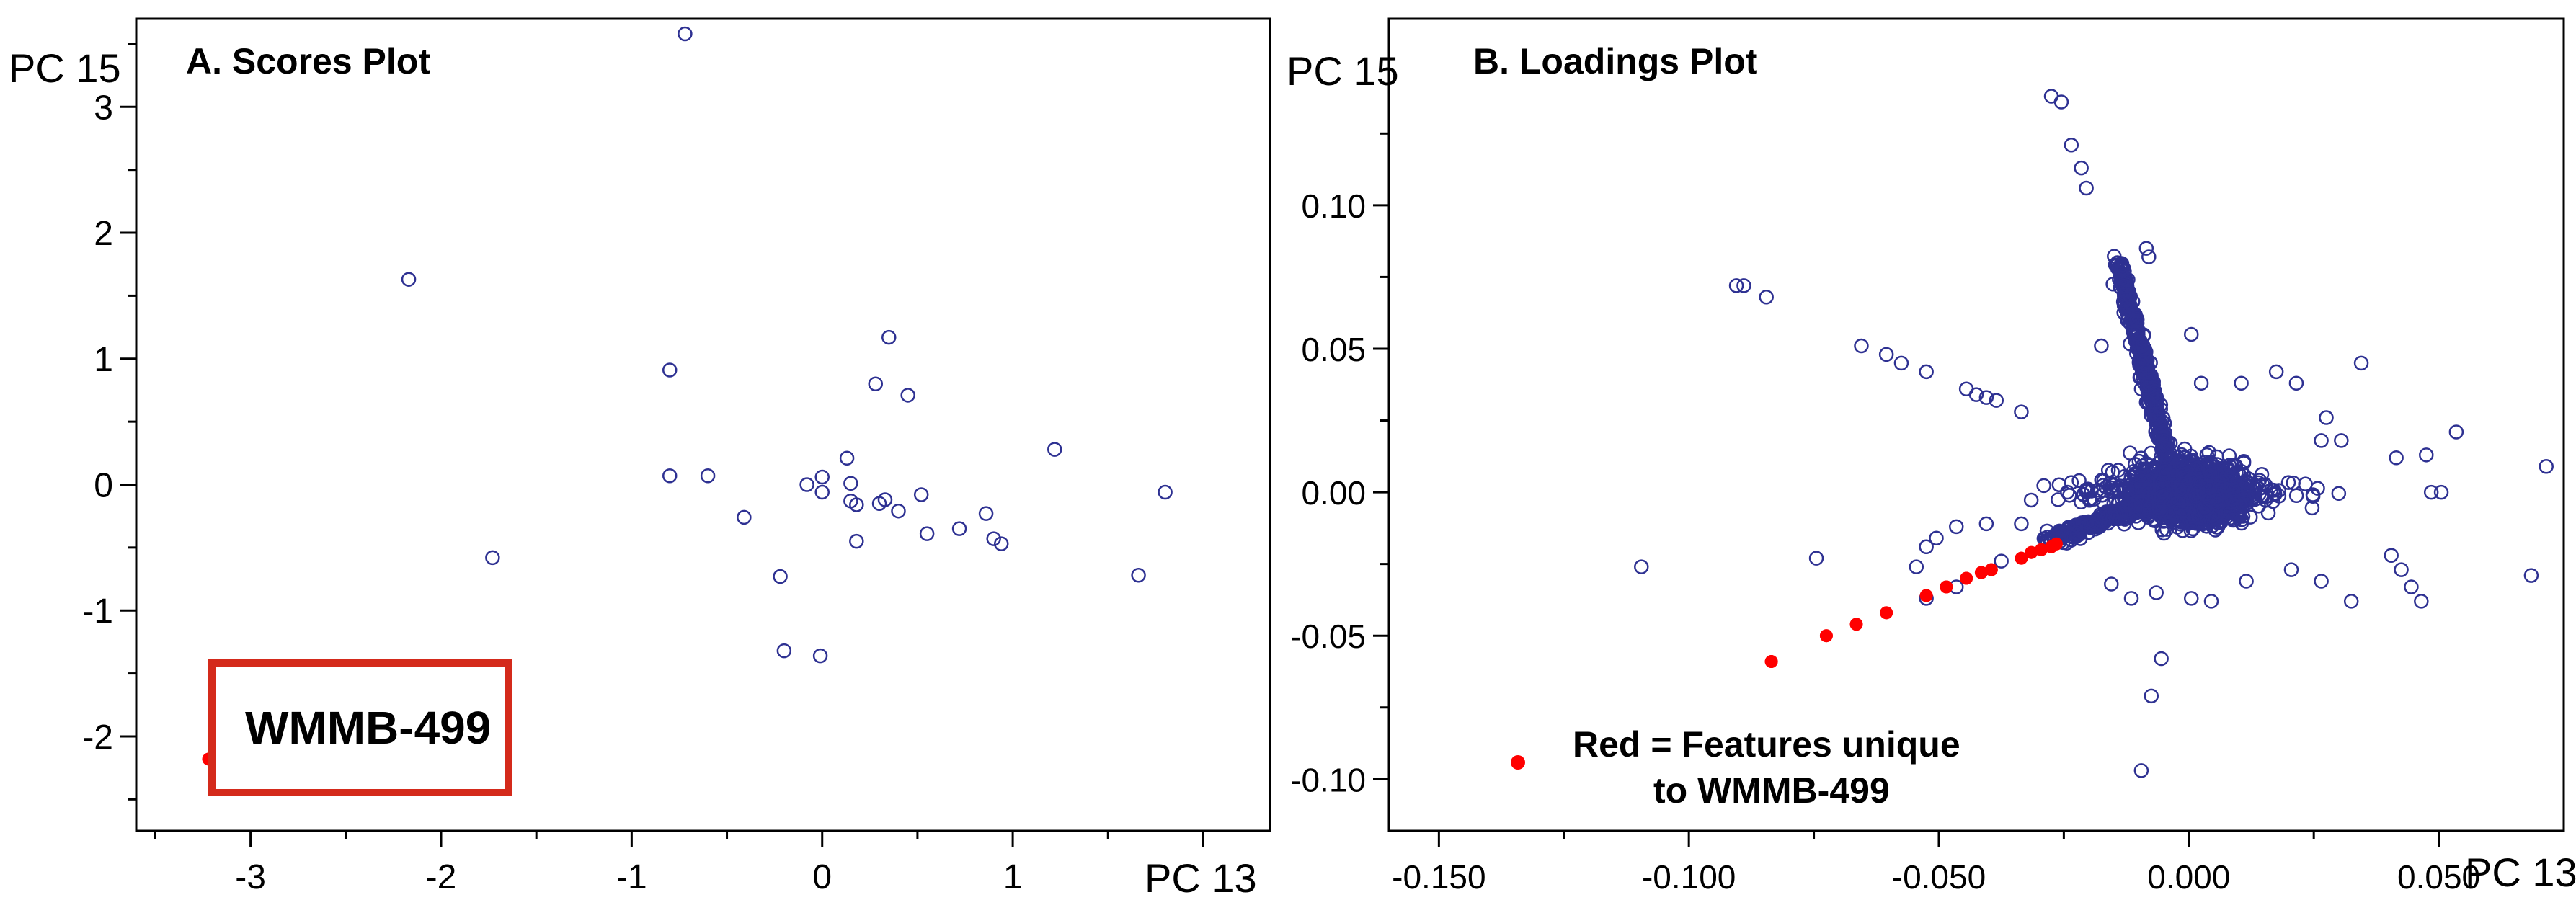  Describe the element at coordinates (1616, 61) in the screenshot. I see `loadings-plot-title: B. Loadings Plot` at that location.